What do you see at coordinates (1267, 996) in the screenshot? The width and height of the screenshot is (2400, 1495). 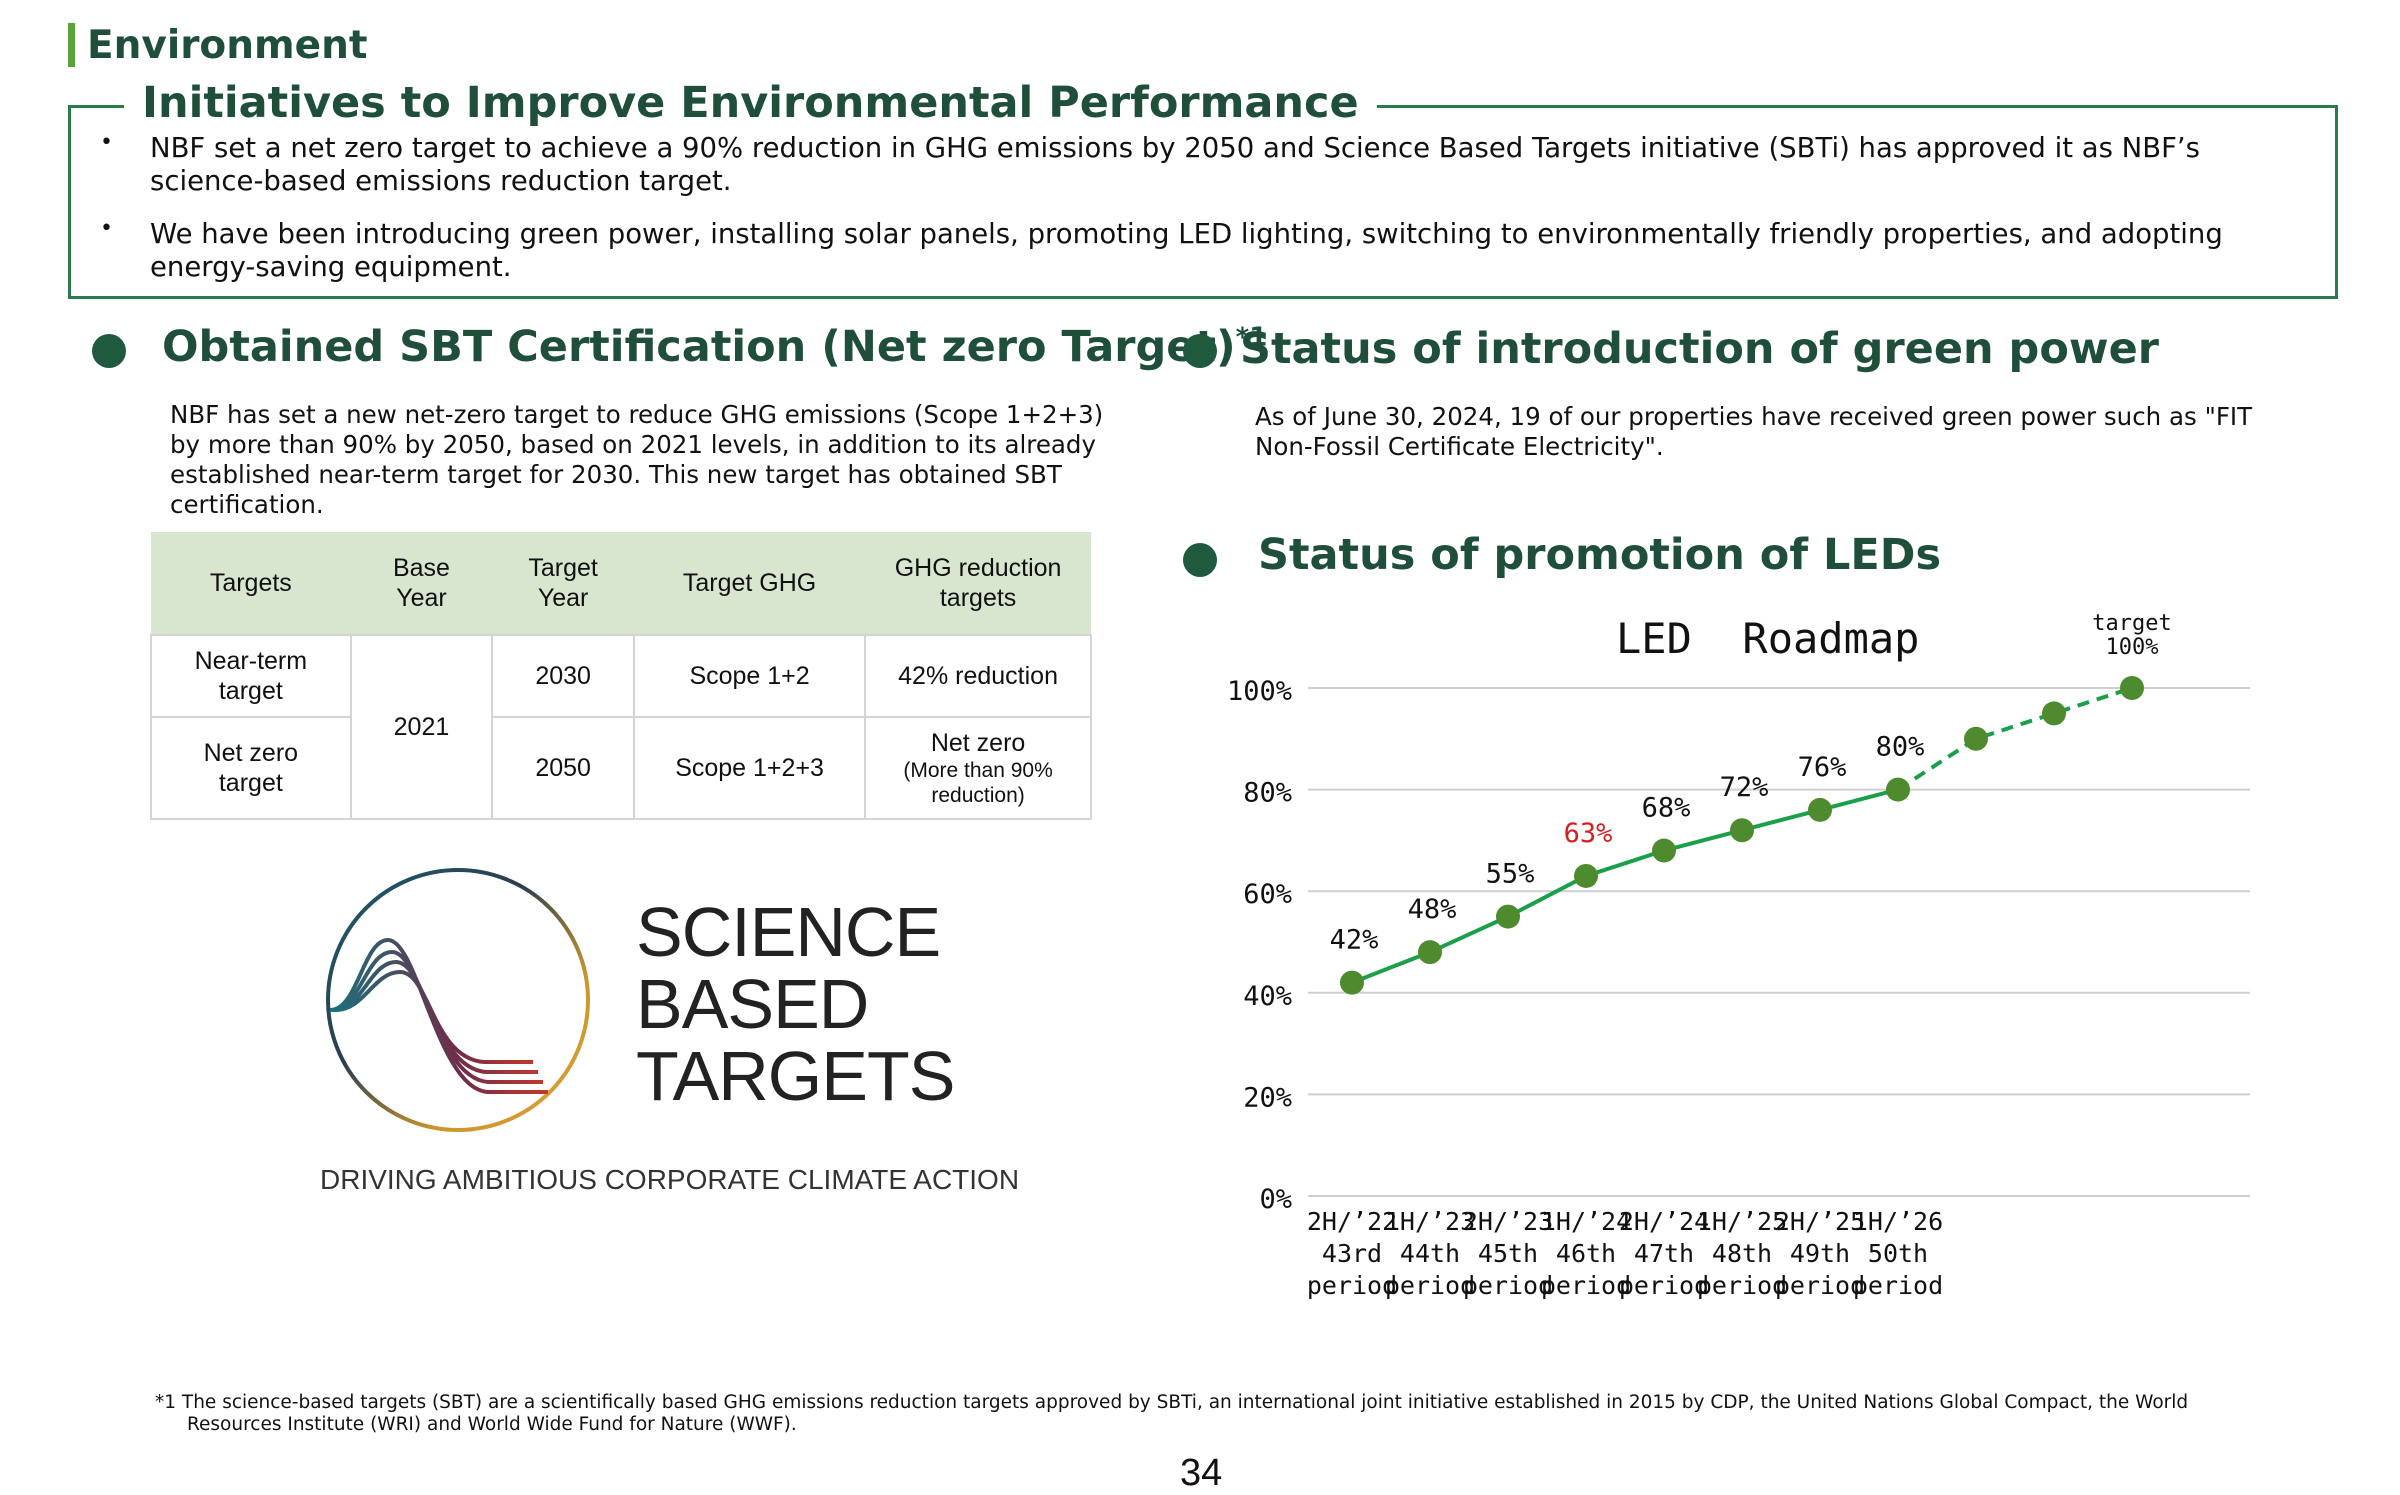 I see `y-tick-label: 40%` at bounding box center [1267, 996].